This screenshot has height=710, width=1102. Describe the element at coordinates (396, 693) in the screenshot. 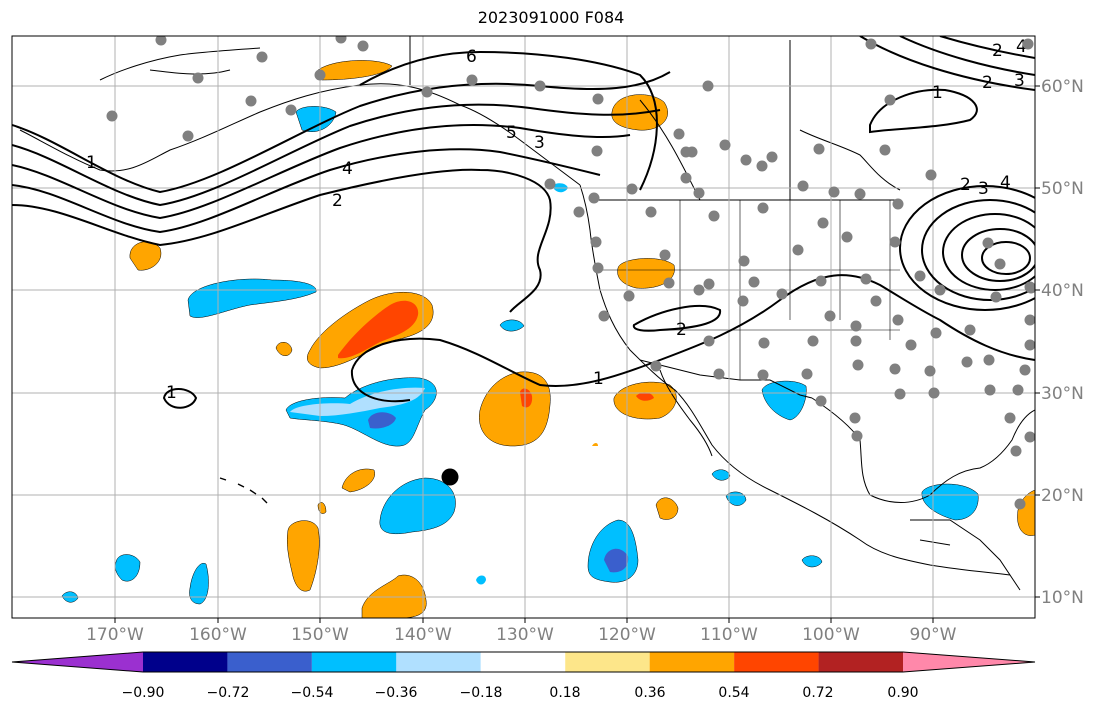

I see `colorbar-tick-label: −0.36` at that location.